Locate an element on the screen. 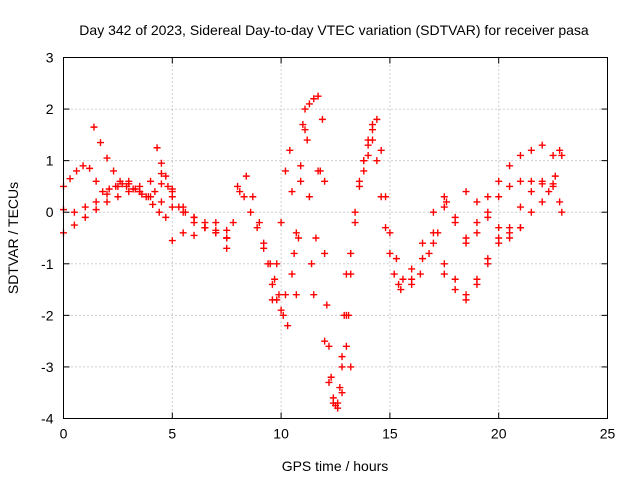 The height and width of the screenshot is (480, 640). x-tick-label: 25 is located at coordinates (608, 434).